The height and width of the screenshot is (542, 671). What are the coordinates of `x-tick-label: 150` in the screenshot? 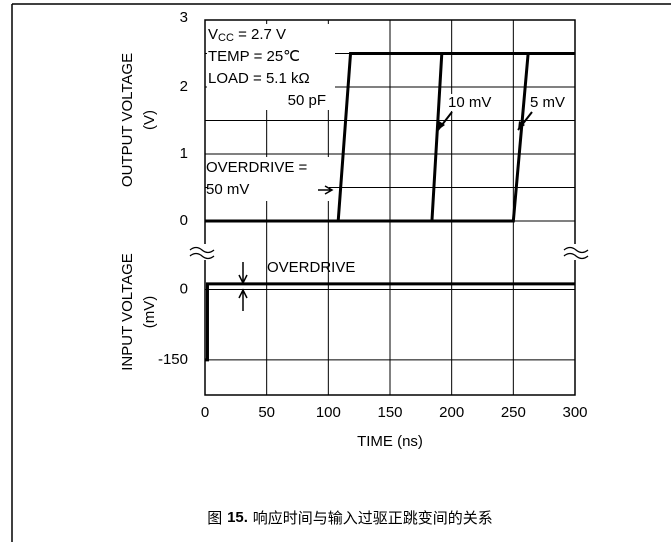 It's located at (389, 412).